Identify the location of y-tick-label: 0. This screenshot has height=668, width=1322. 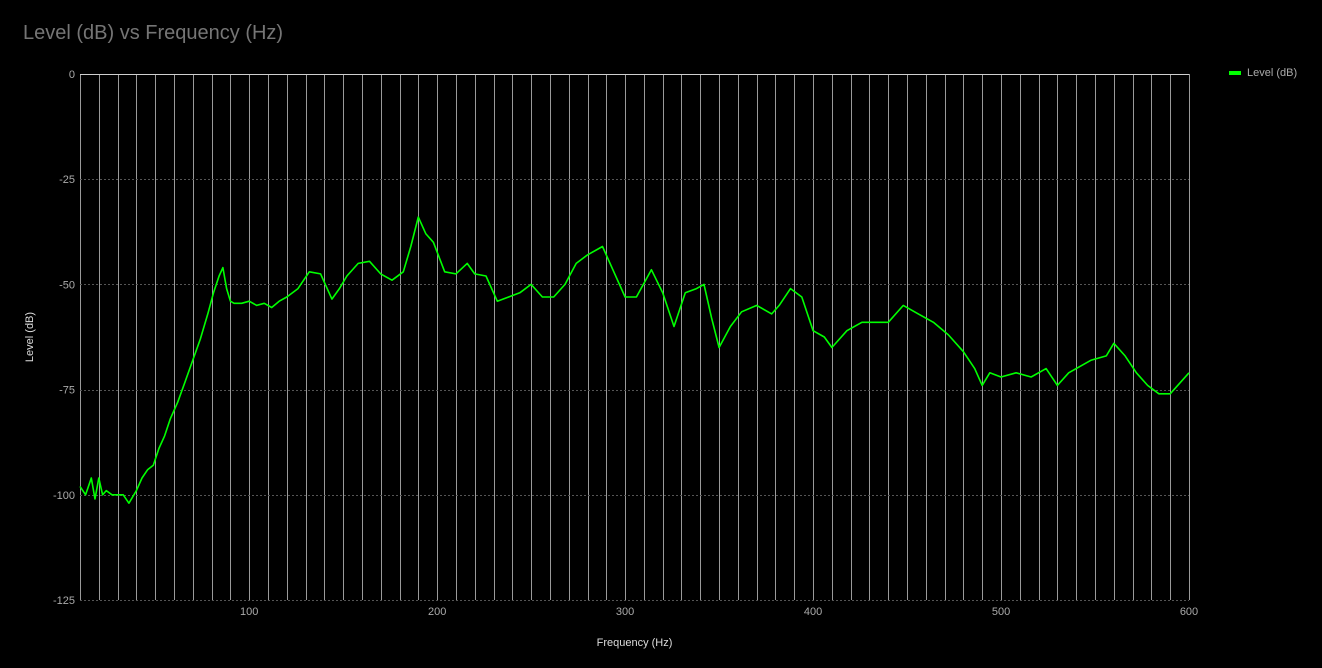
(72, 75).